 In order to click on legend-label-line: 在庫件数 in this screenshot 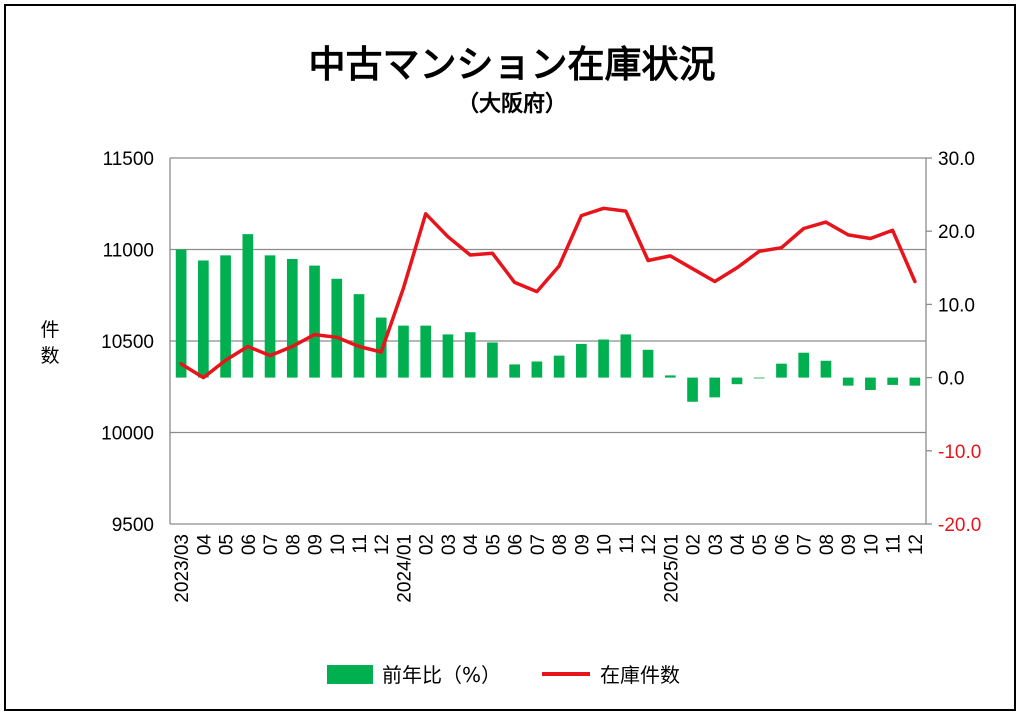, I will do `click(640, 675)`.